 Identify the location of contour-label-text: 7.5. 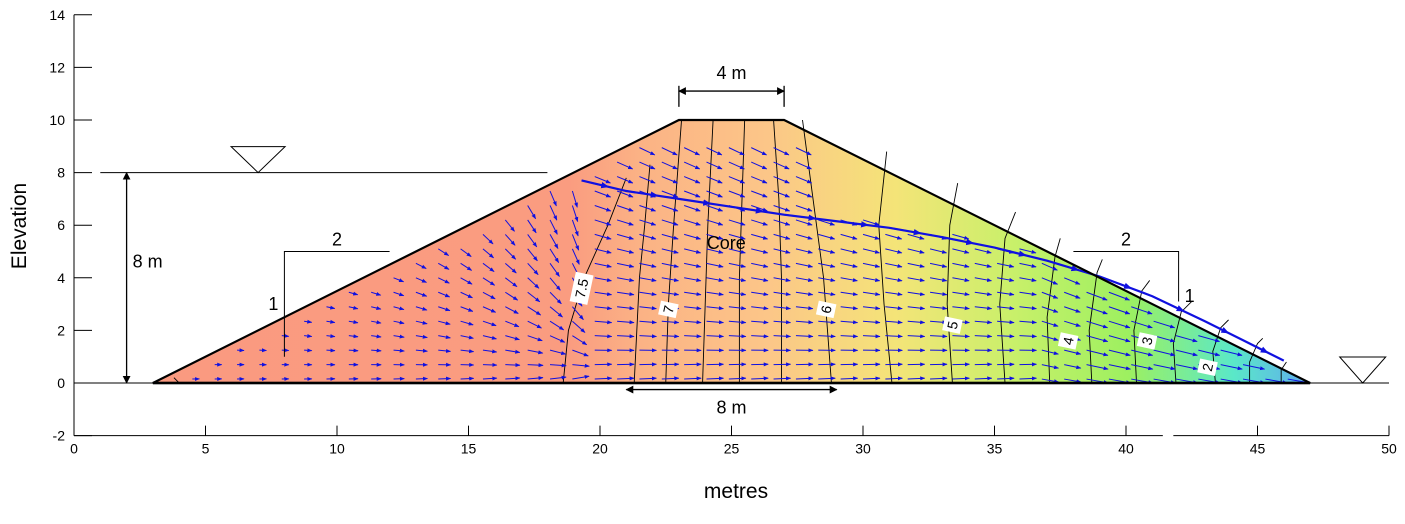
(582, 288).